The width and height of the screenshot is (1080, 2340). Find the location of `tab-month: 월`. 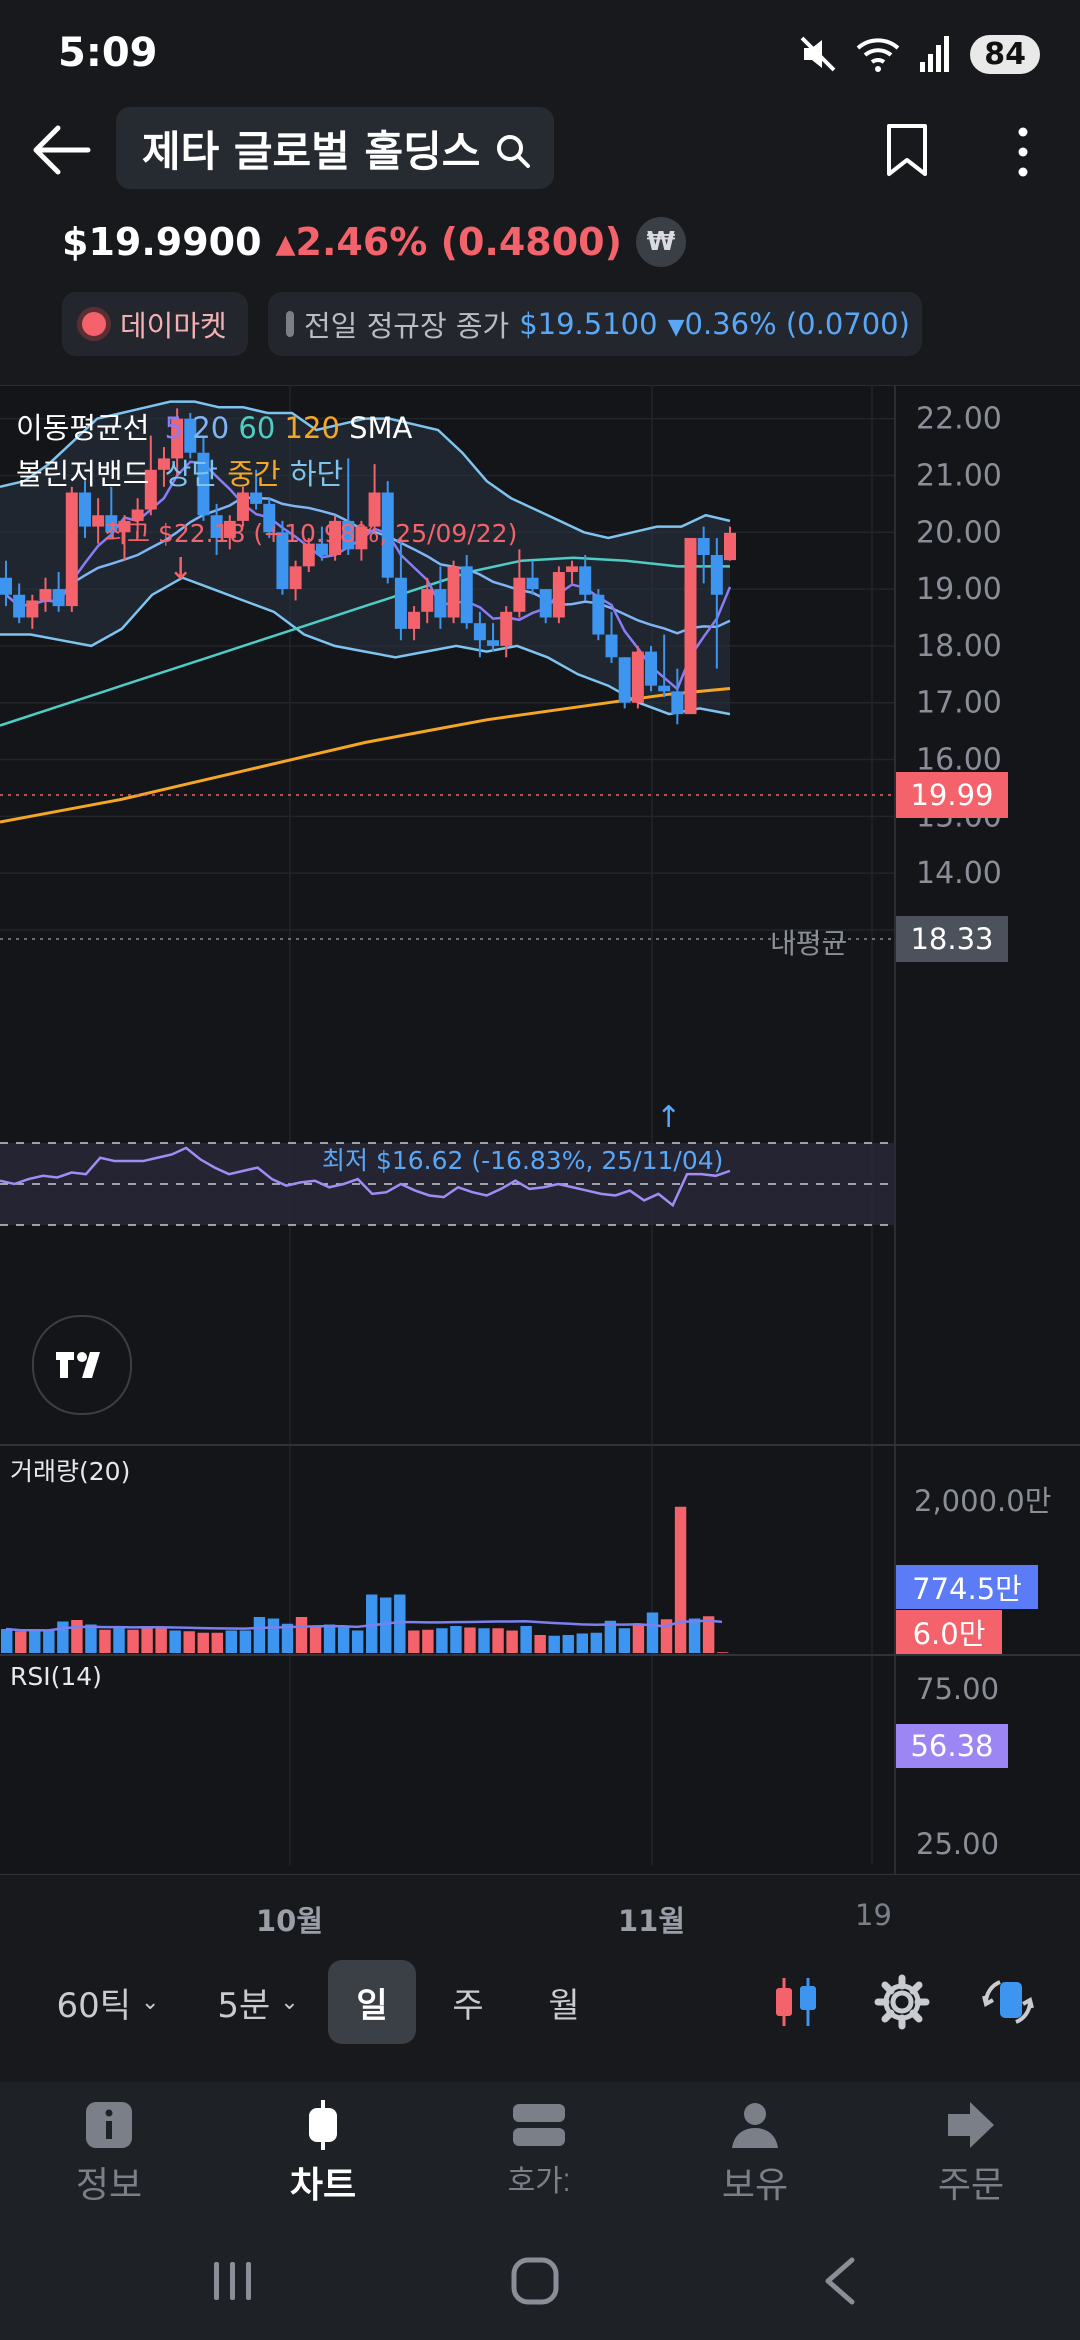

tab-month: 월 is located at coordinates (564, 2005).